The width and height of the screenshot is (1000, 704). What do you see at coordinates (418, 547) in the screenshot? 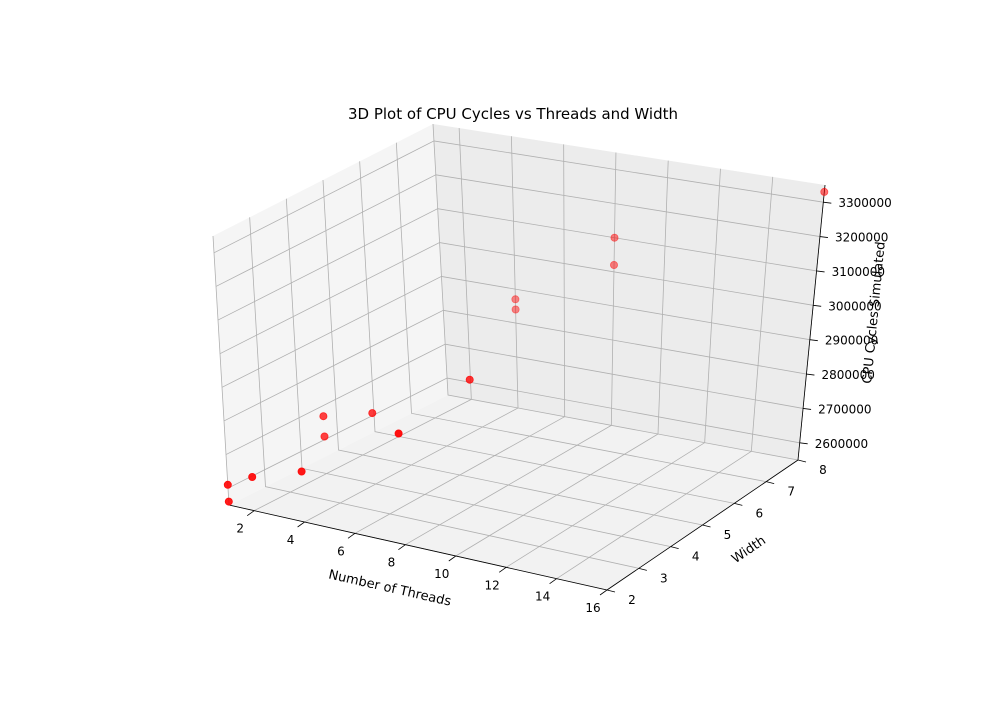
I see `x-axis-line` at bounding box center [418, 547].